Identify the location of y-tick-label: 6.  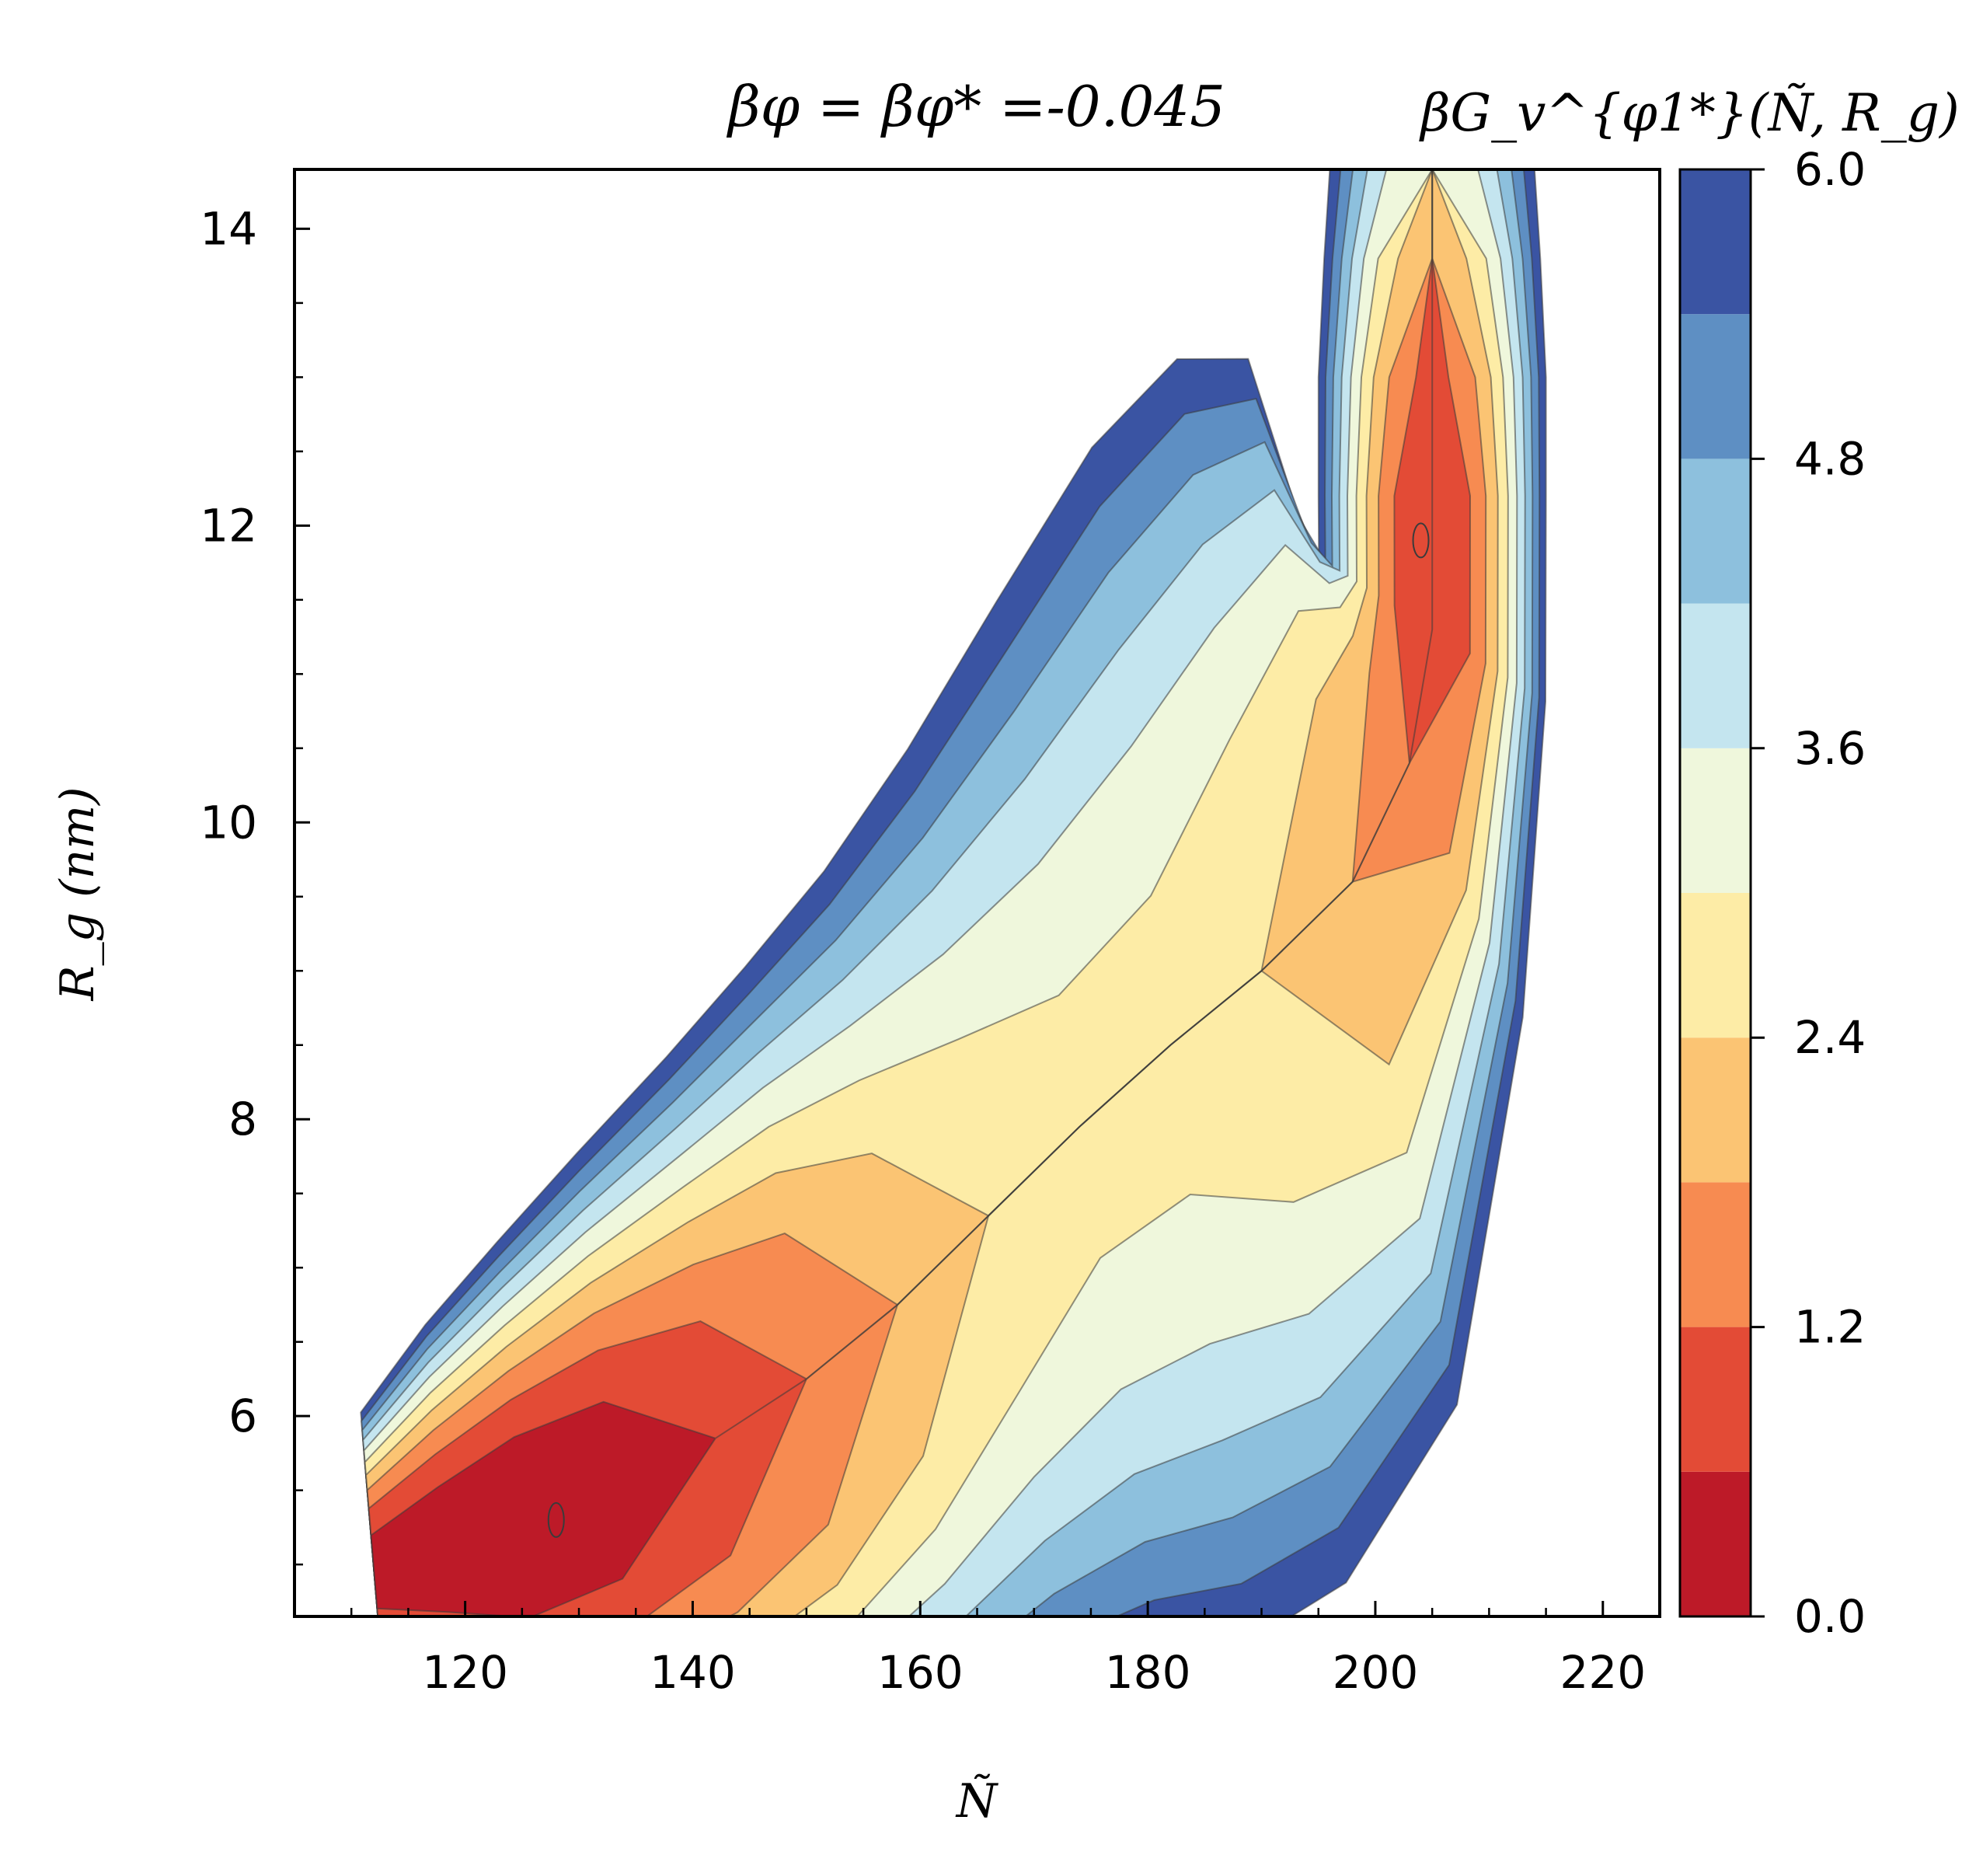
(243, 1416).